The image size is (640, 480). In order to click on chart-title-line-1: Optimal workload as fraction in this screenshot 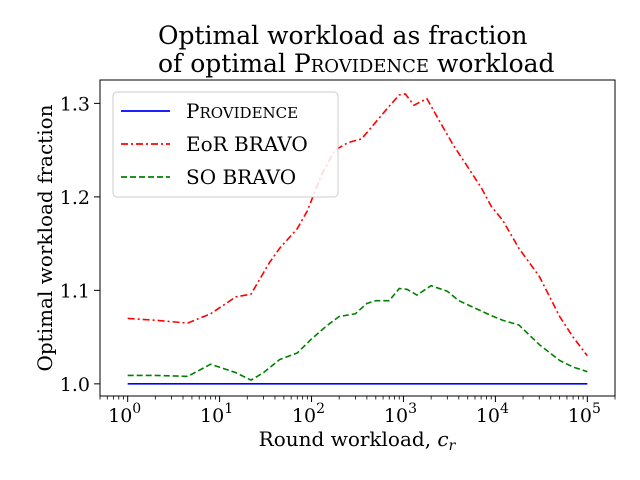, I will do `click(343, 35)`.